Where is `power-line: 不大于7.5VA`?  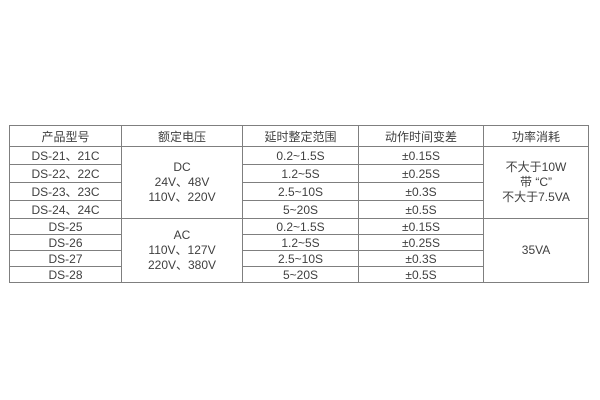
power-line: 不大于7.5VA is located at coordinates (536, 197).